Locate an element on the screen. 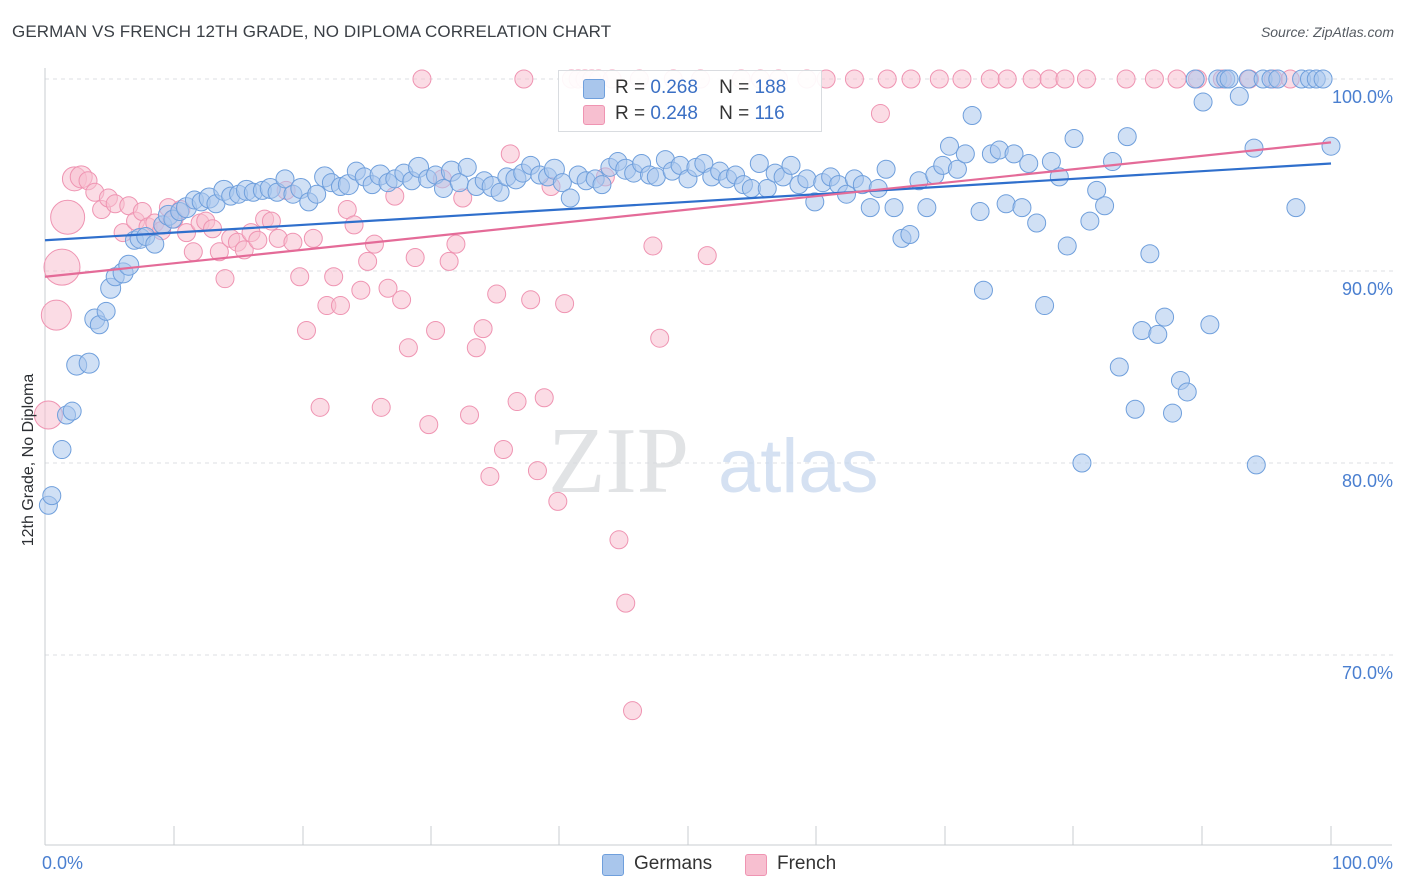  french-trend-line is located at coordinates (688, 209).